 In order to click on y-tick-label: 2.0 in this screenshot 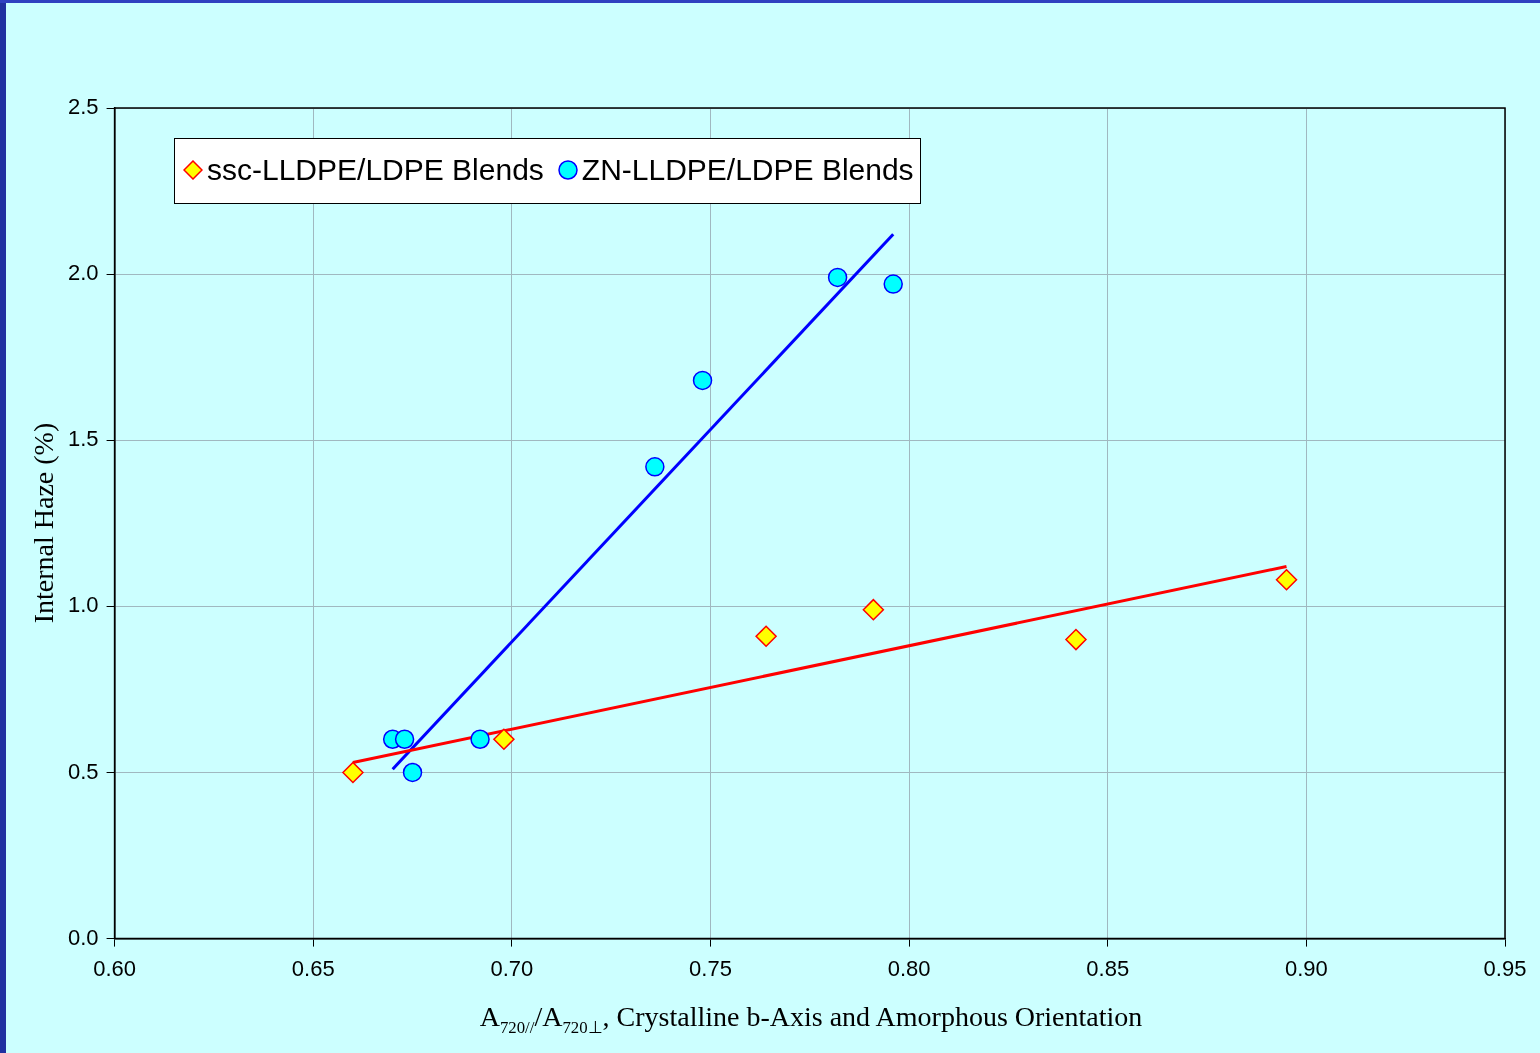, I will do `click(83, 273)`.